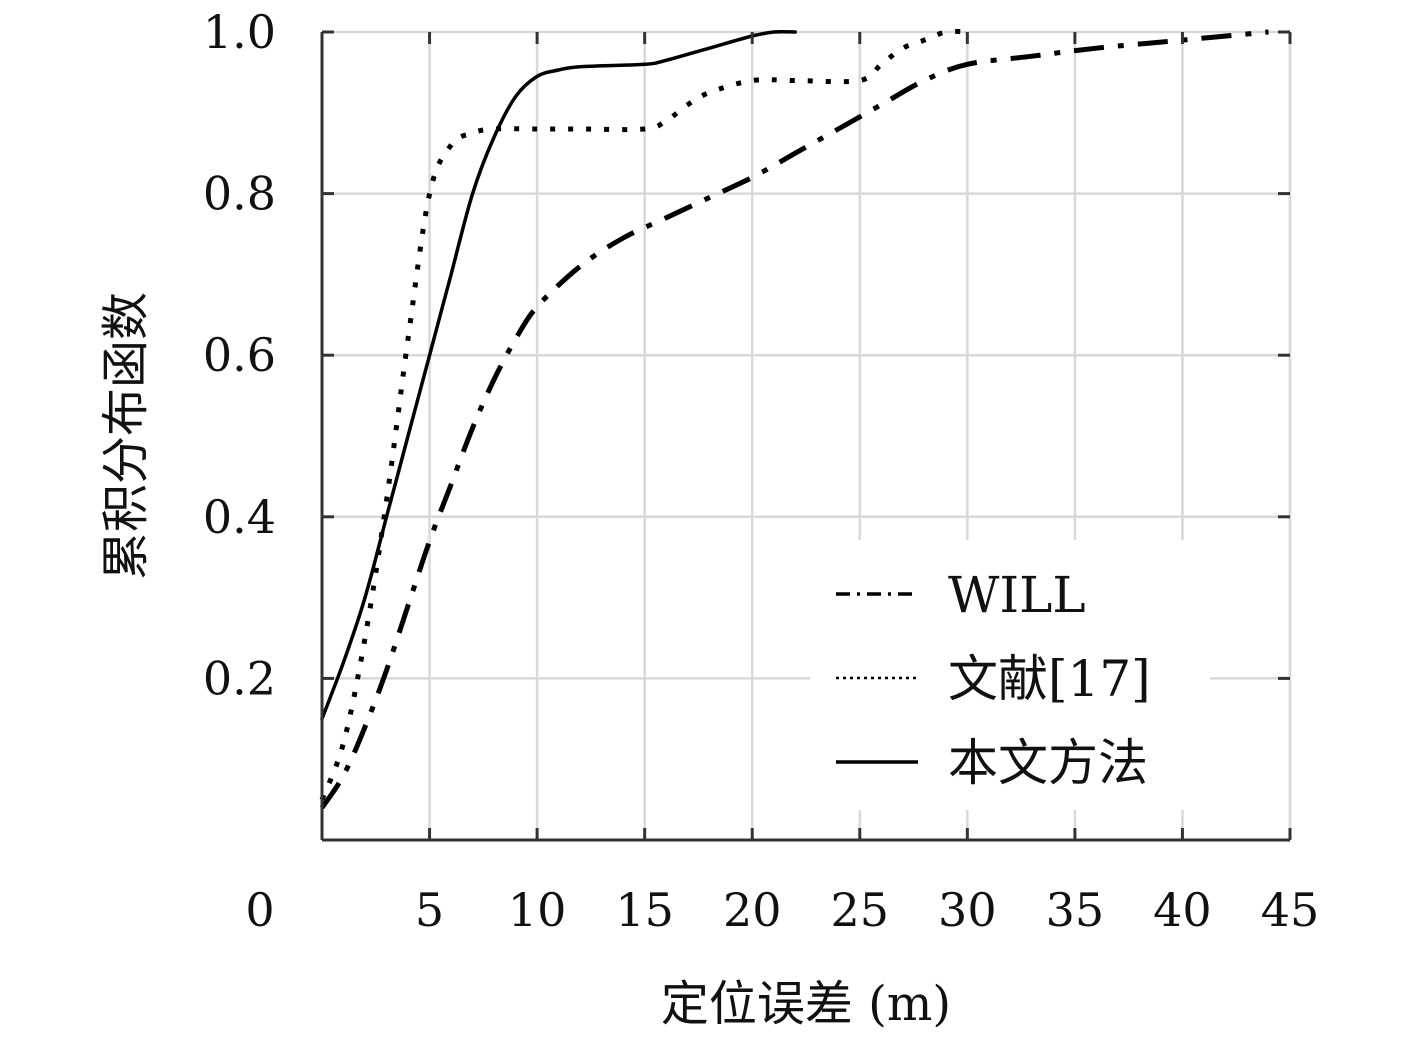 This screenshot has height=1037, width=1417. What do you see at coordinates (806, 1004) in the screenshot?
I see `x-axis-title: 定位误差 (m)` at bounding box center [806, 1004].